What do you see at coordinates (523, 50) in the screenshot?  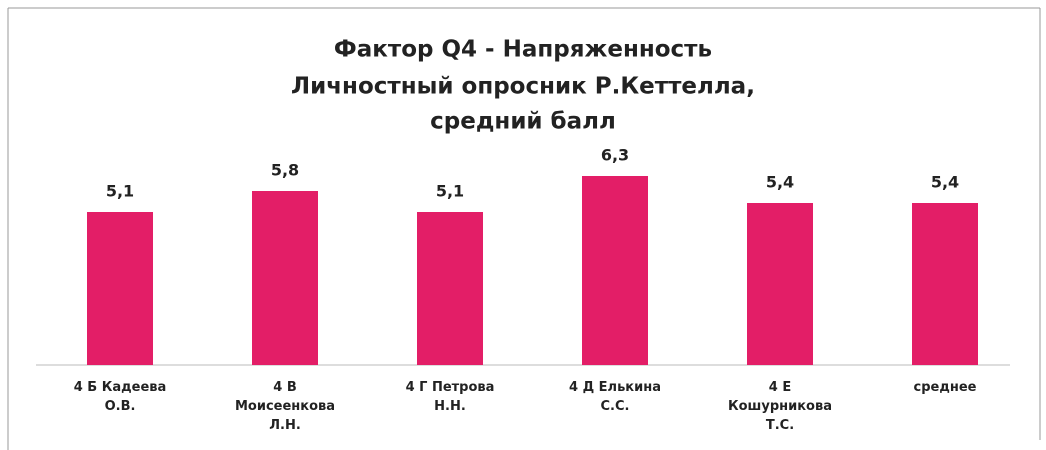 I see `chart-title: Фактор Q4 - Напряженность` at bounding box center [523, 50].